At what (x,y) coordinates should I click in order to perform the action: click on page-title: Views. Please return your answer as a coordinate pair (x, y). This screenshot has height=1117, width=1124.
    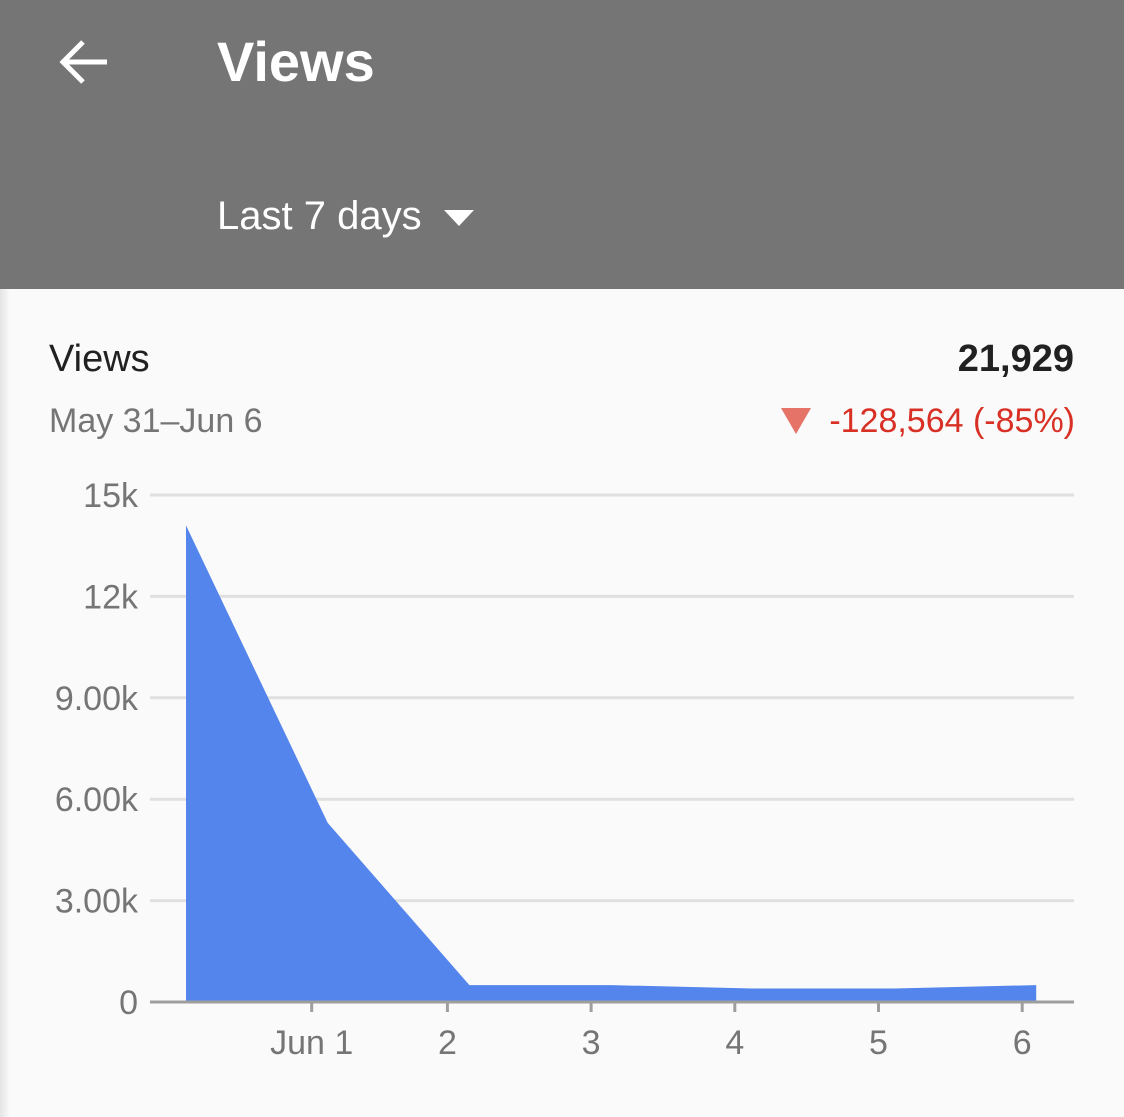
    Looking at the image, I should click on (296, 61).